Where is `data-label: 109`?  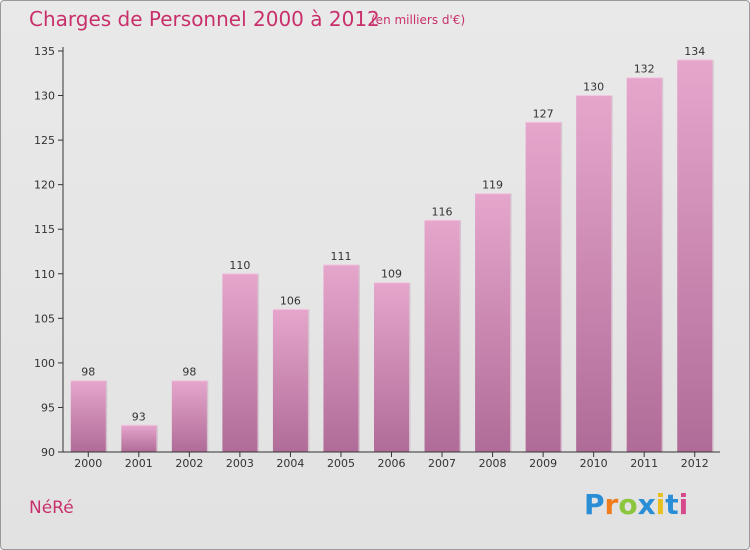
data-label: 109 is located at coordinates (391, 274).